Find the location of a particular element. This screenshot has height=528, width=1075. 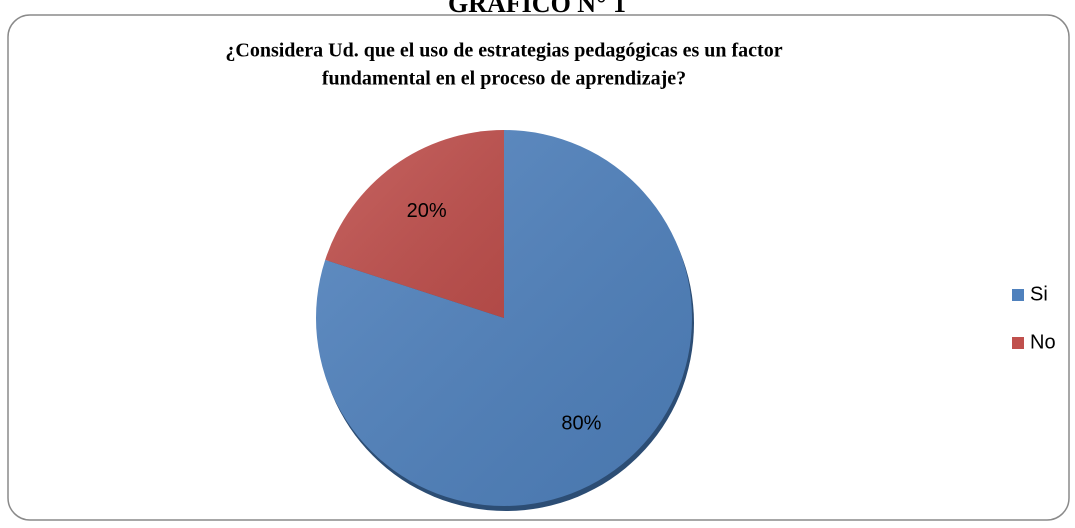

legend-label: No is located at coordinates (1043, 342).